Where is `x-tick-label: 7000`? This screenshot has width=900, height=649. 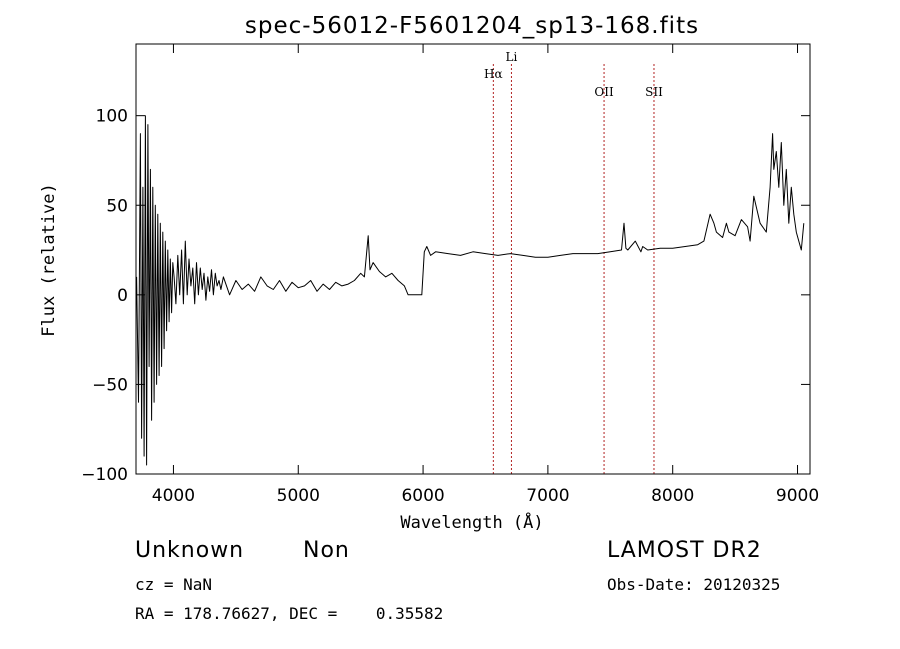 x-tick-label: 7000 is located at coordinates (547, 496).